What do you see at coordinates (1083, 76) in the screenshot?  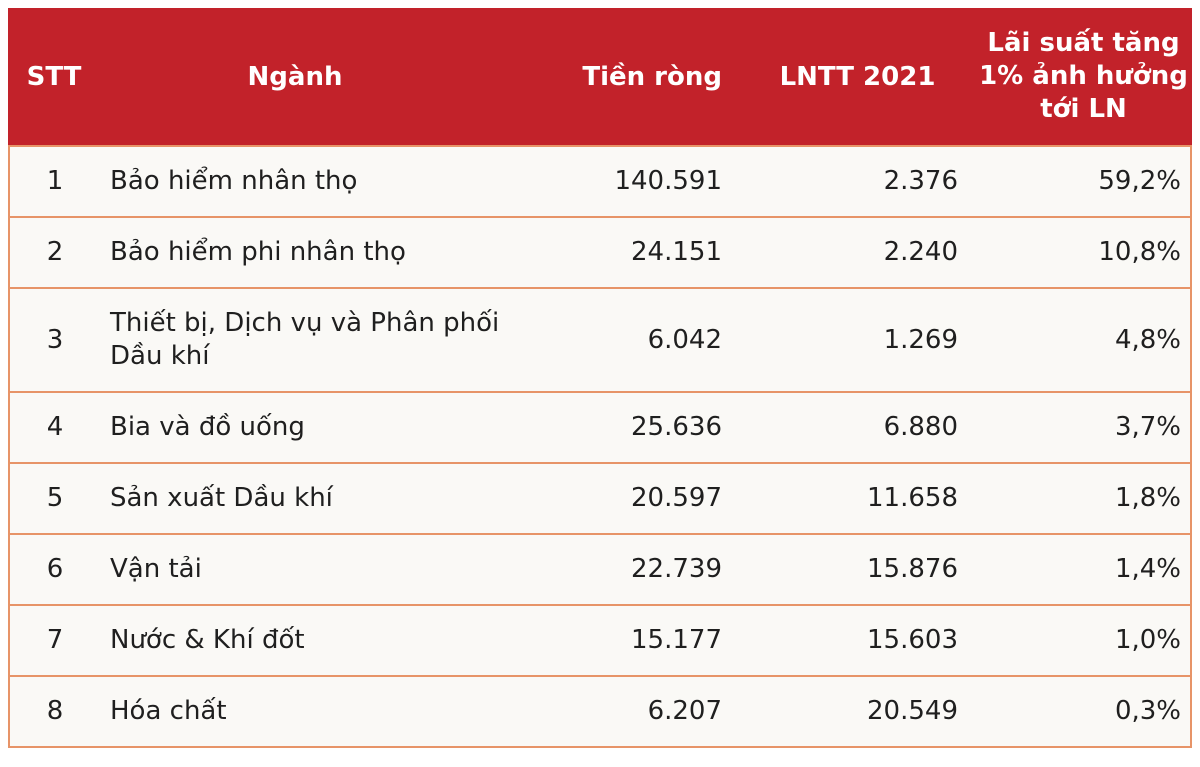 I see `column-header-lai-suat-impact: Lãi suất tăng 1% ảnh hưởng tới LN` at bounding box center [1083, 76].